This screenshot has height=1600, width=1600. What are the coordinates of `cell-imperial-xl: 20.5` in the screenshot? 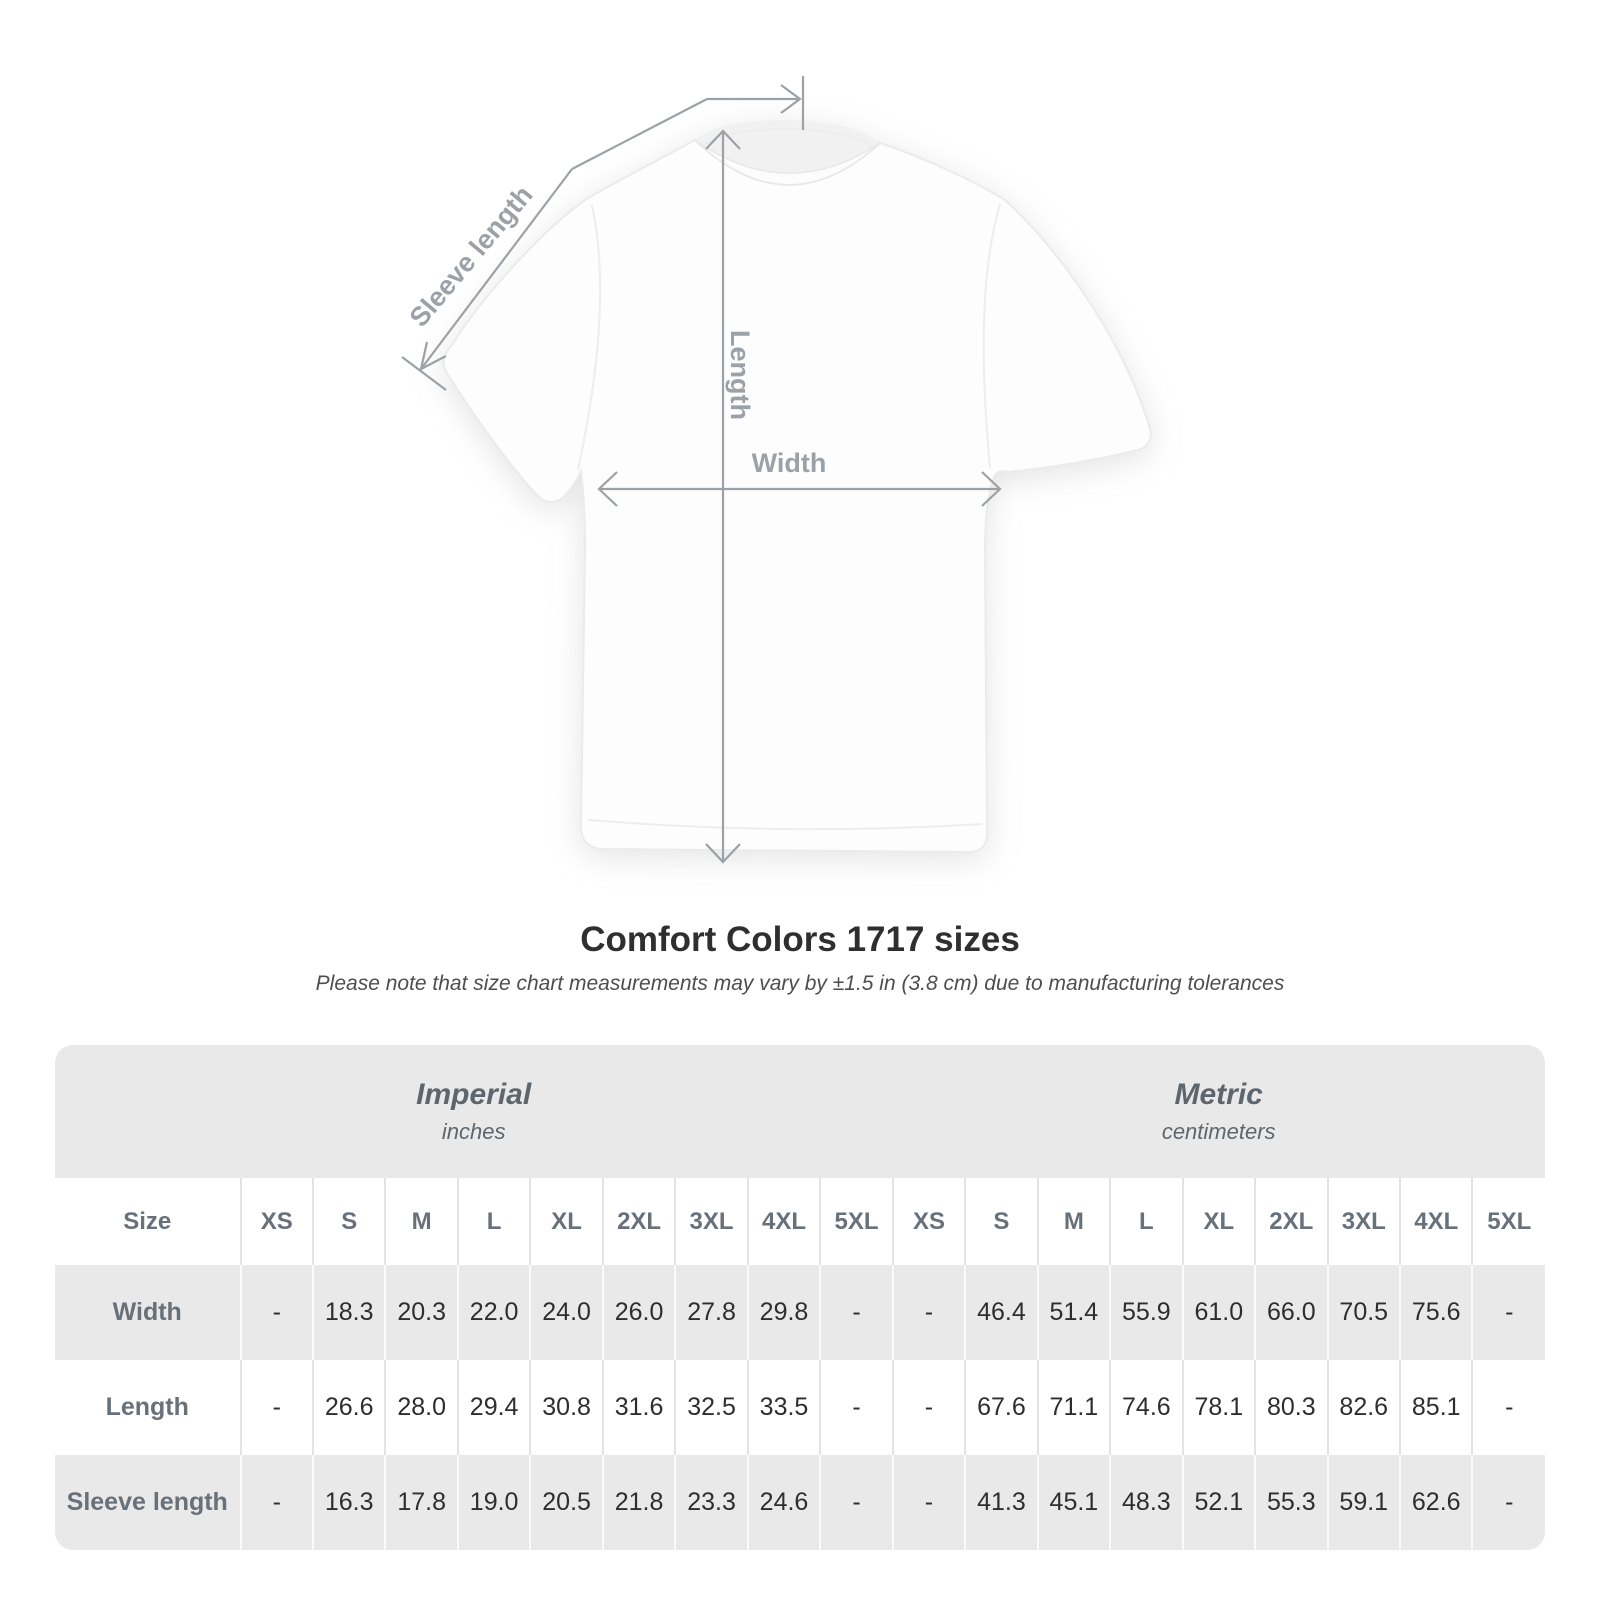 It's located at (566, 1502).